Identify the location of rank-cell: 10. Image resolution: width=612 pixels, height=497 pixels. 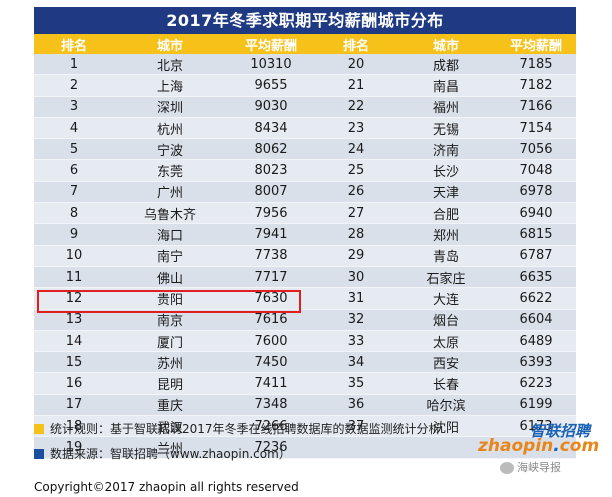
(74, 256).